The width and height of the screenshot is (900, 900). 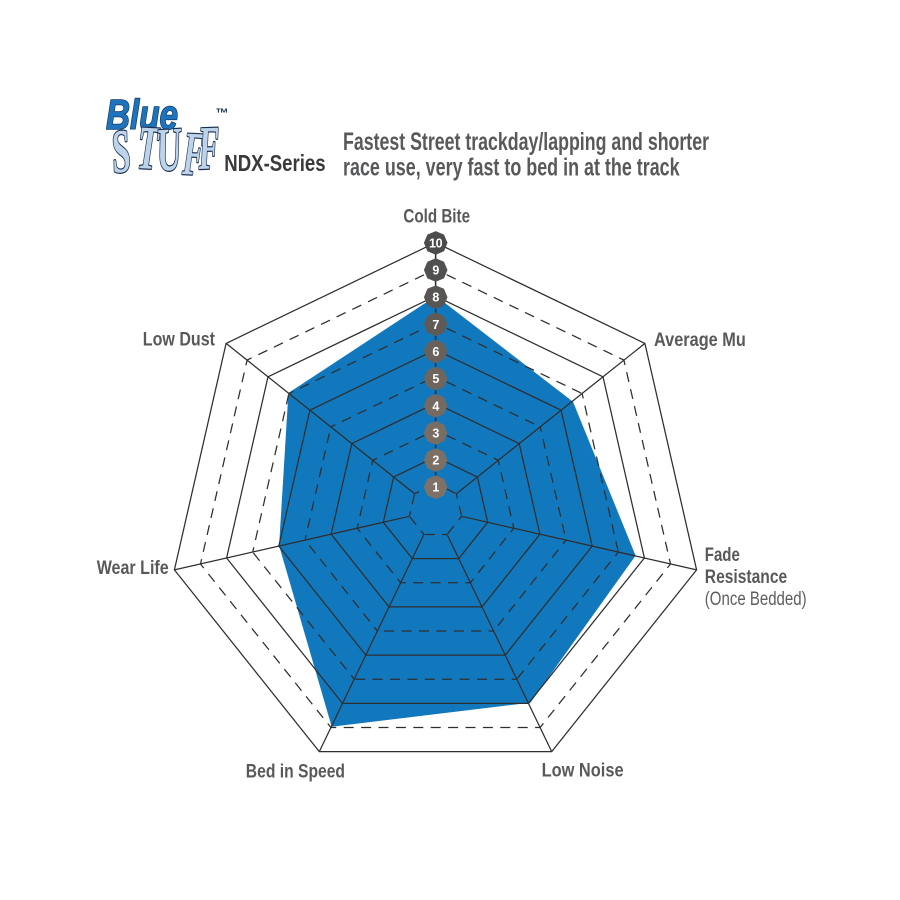 I want to click on svg-text: Low Dust, so click(x=179, y=340).